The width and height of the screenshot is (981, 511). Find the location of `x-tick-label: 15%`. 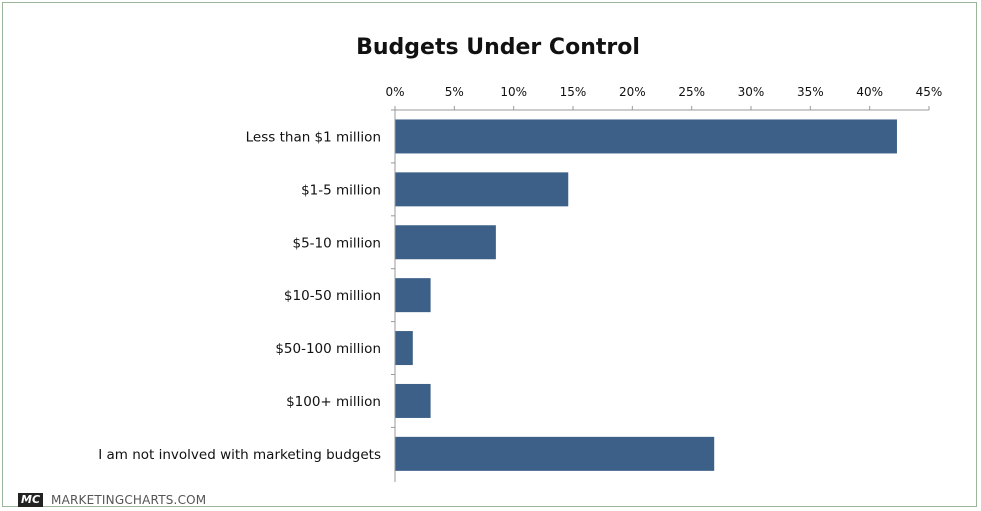

x-tick-label: 15% is located at coordinates (573, 92).